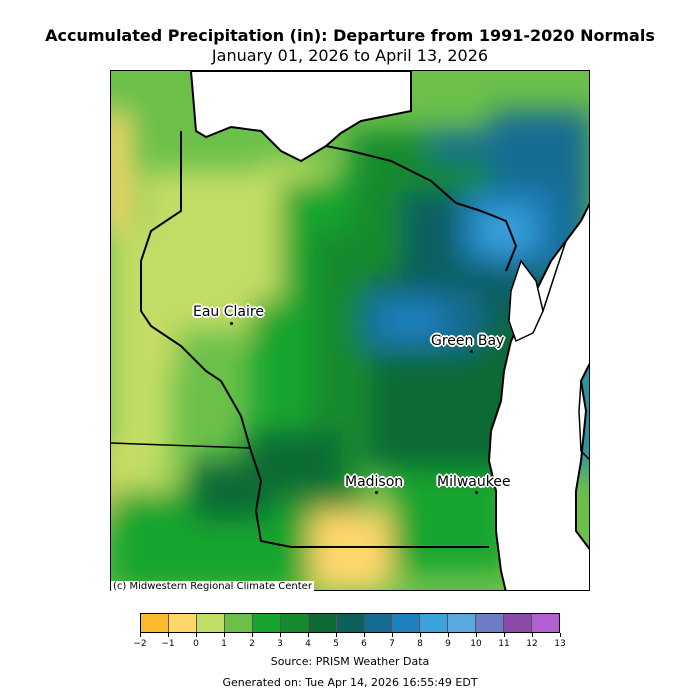  What do you see at coordinates (421, 208) in the screenshot?
I see `wi-mi-border` at bounding box center [421, 208].